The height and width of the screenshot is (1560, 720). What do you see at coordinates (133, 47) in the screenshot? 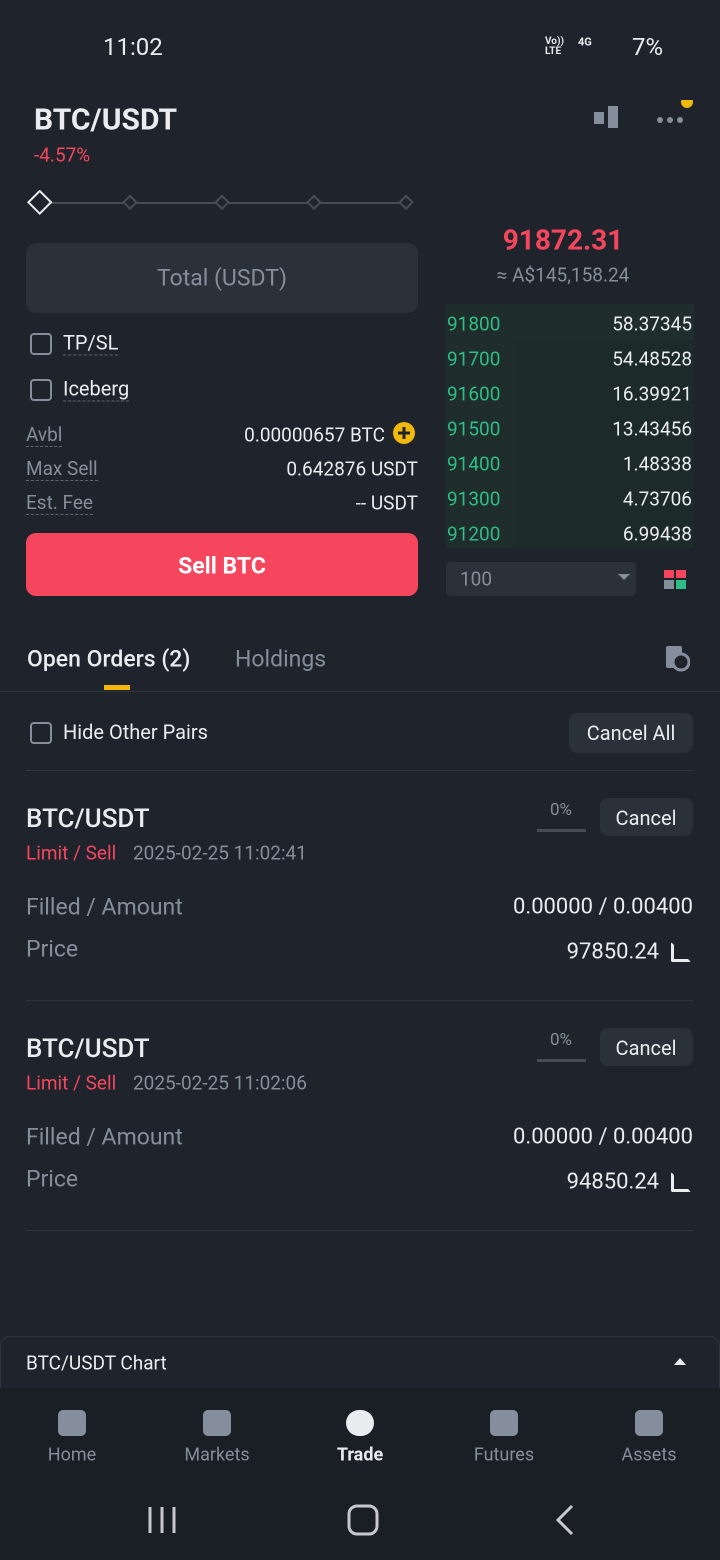
I see `clock: 11:02` at bounding box center [133, 47].